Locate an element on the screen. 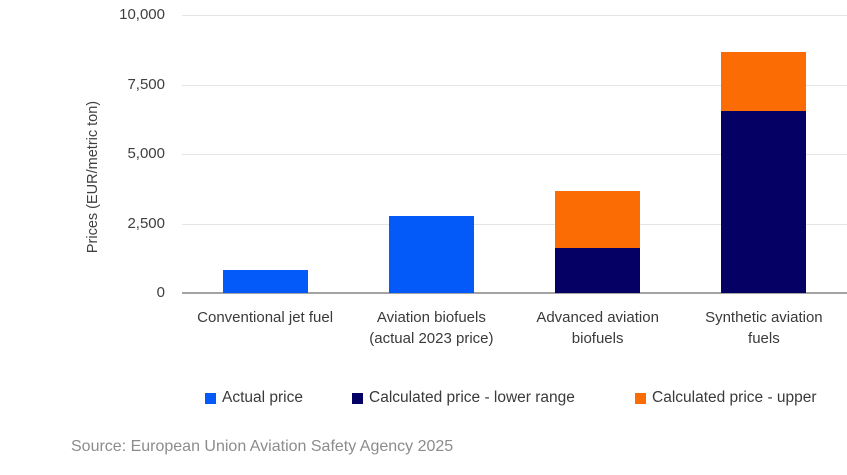 This screenshot has width=847, height=475. y-tick-label: 0 is located at coordinates (160, 292).